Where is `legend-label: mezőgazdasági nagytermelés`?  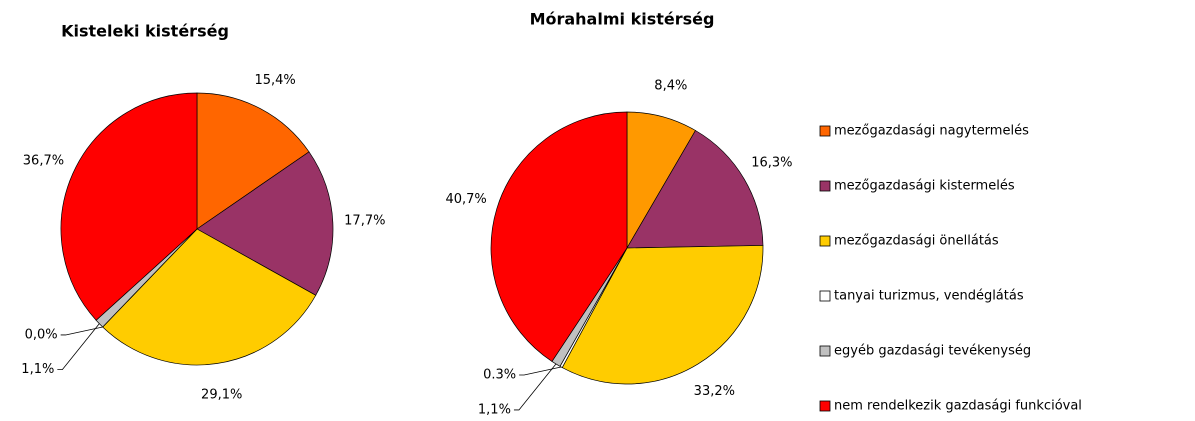
legend-label: mezőgazdasági nagytermelés is located at coordinates (931, 131).